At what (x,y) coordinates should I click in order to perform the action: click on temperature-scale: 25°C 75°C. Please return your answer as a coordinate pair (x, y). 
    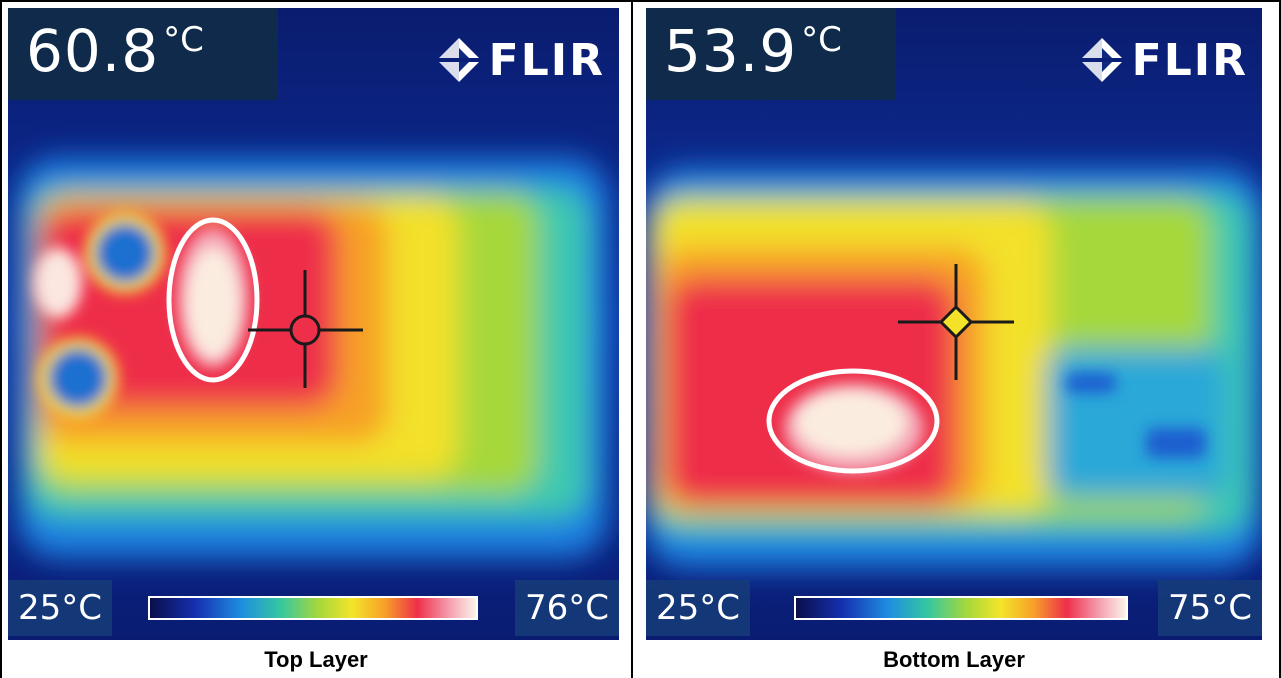
    Looking at the image, I should click on (954, 608).